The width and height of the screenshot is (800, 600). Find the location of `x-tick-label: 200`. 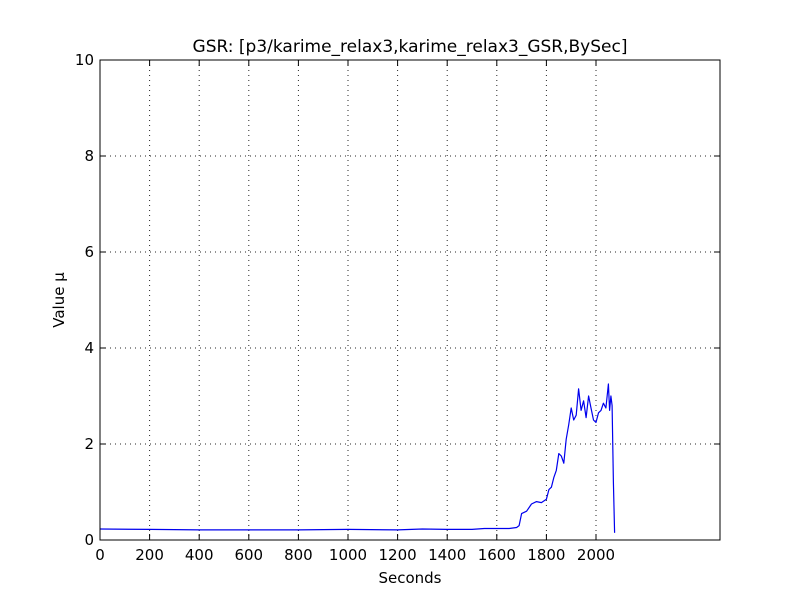

x-tick-label: 200 is located at coordinates (149, 555).